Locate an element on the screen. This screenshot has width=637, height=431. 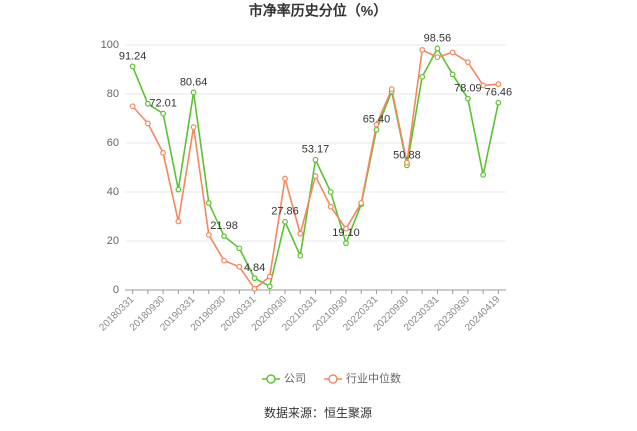
source: 数据来源：恒生聚源 is located at coordinates (318, 412).